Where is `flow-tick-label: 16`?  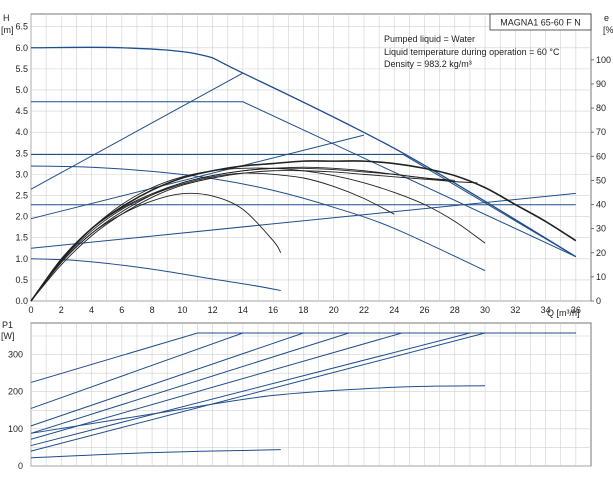 flow-tick-label: 16 is located at coordinates (273, 310).